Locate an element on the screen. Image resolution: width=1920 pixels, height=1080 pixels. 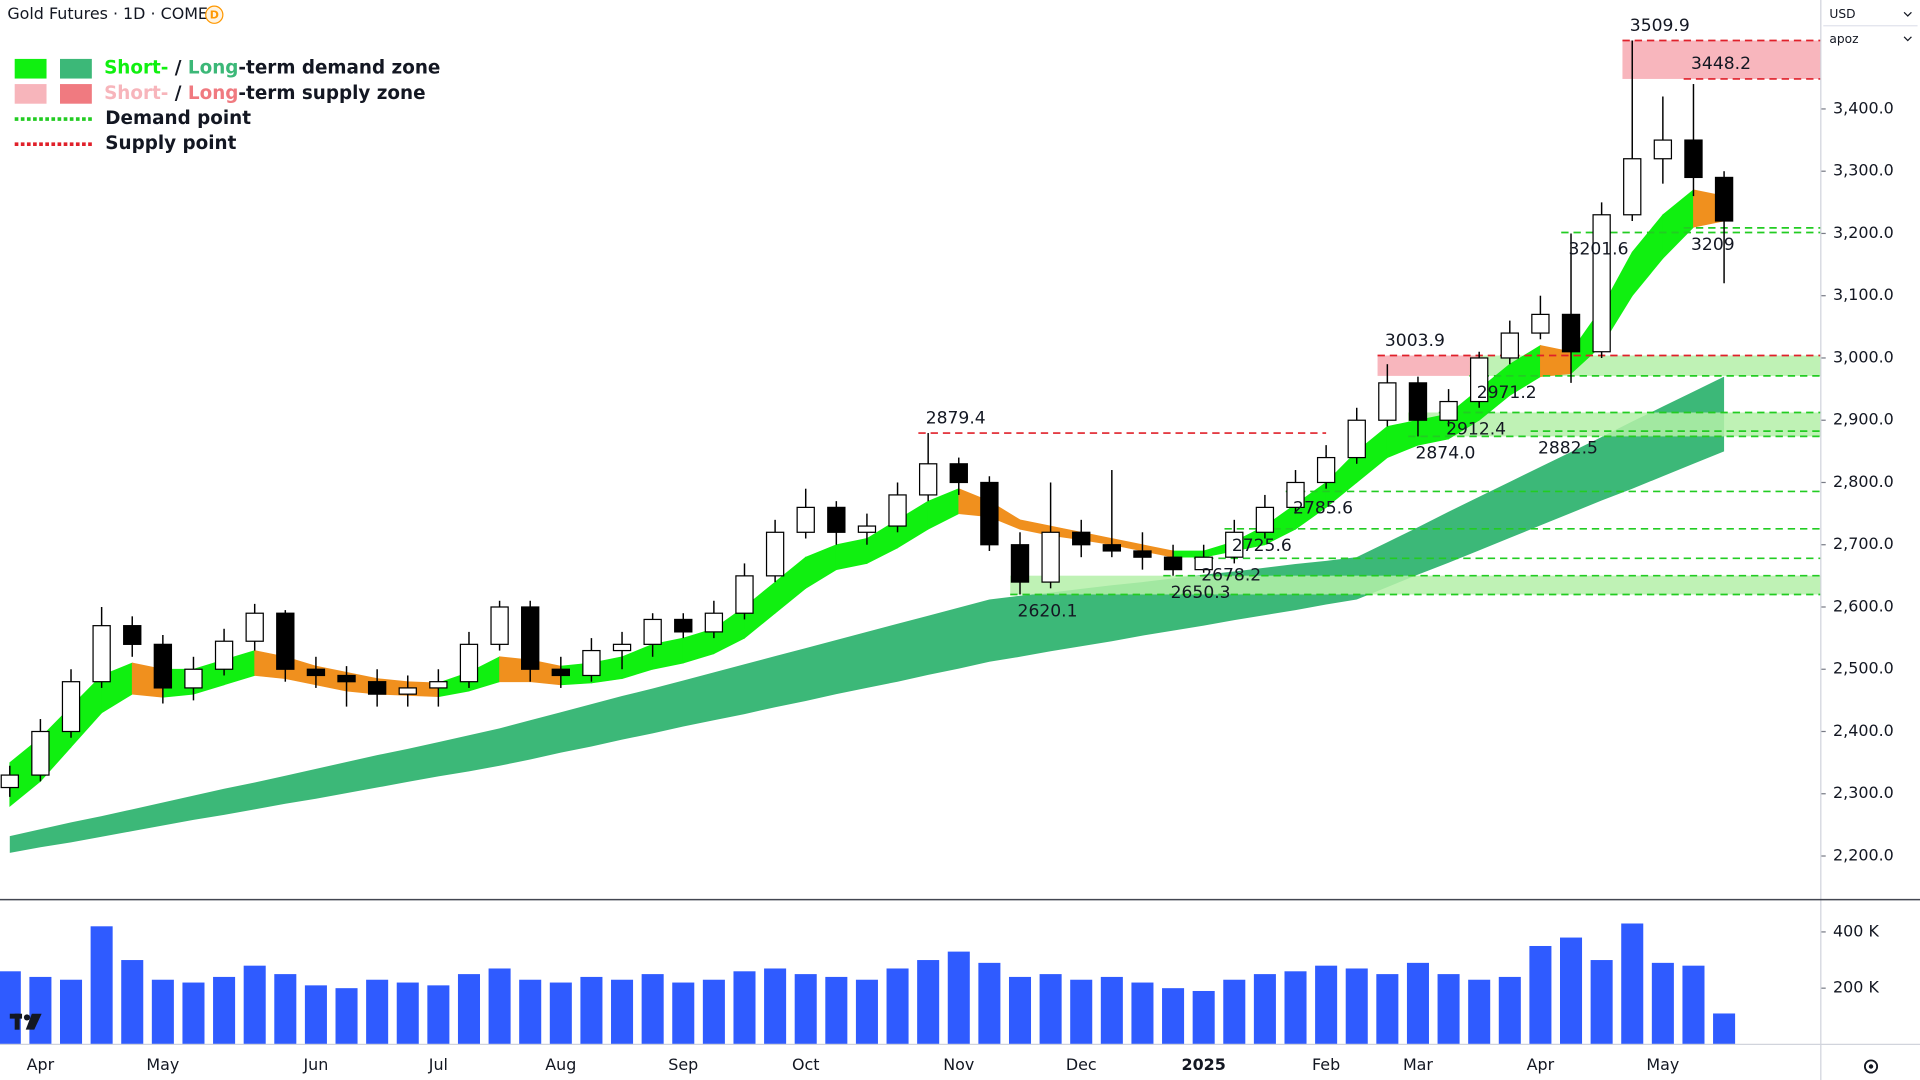
x-tick-label: May is located at coordinates (162, 1064).